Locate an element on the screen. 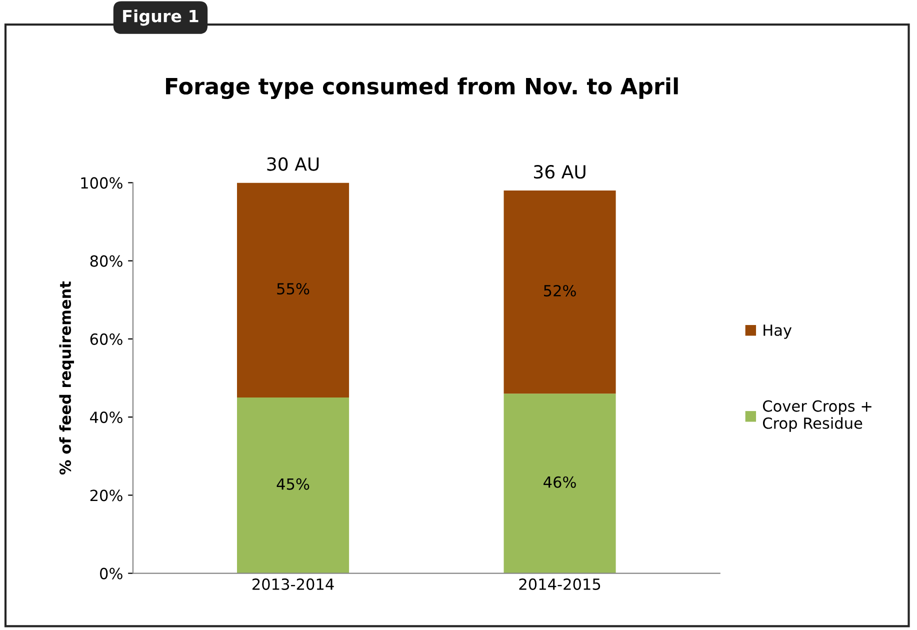  y-tick-label: 40% is located at coordinates (106, 418).